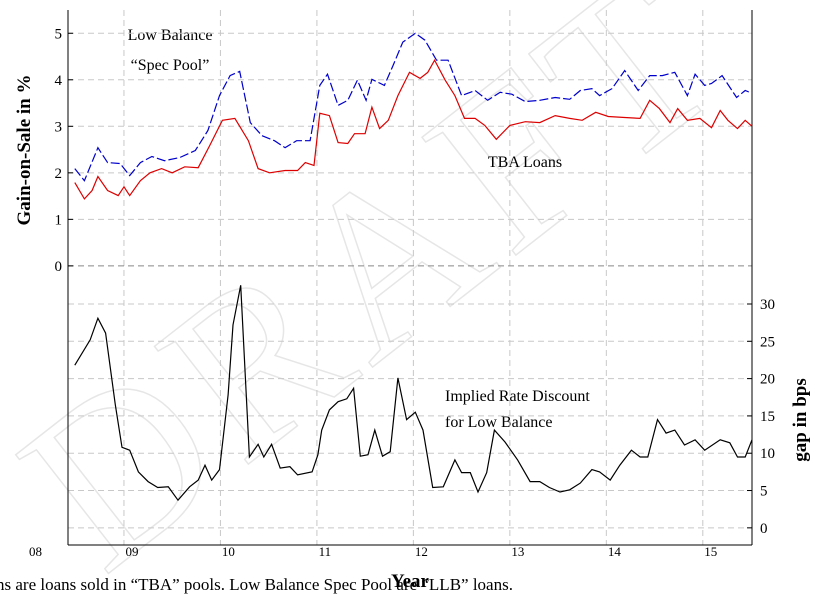  What do you see at coordinates (767, 454) in the screenshot?
I see `y2-tick-label: 10` at bounding box center [767, 454].